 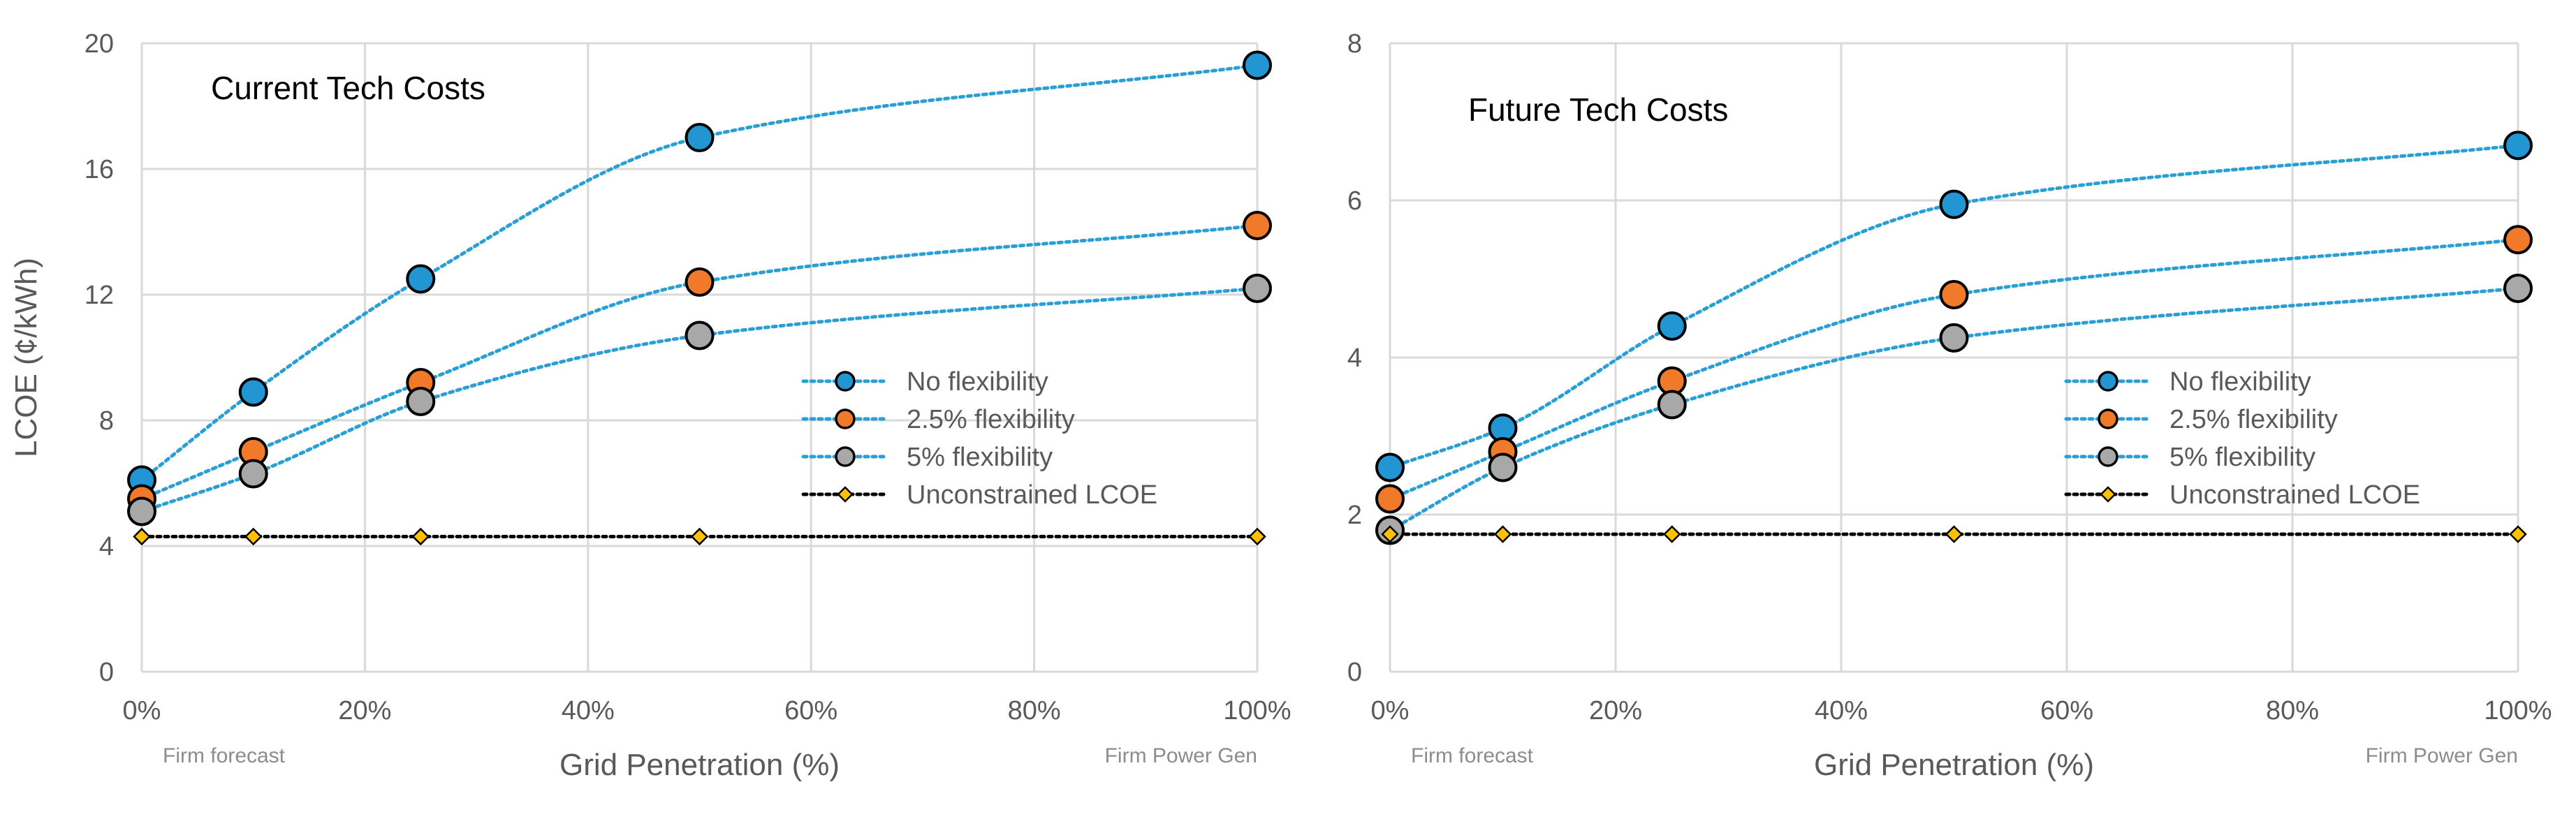 What do you see at coordinates (348, 88) in the screenshot?
I see `chart-title: Current Tech Costs` at bounding box center [348, 88].